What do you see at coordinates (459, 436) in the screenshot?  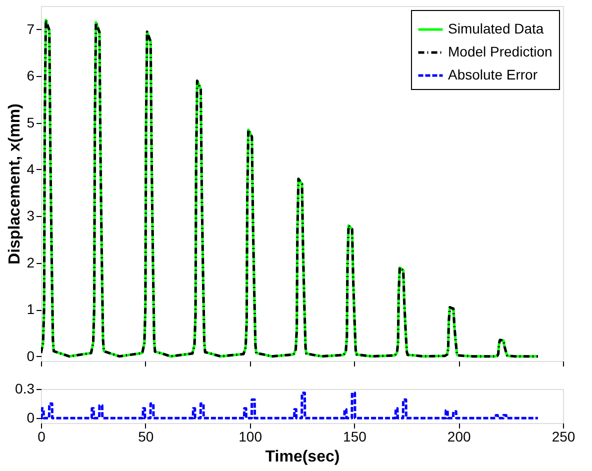 I see `x-tick-label: 200` at bounding box center [459, 436].